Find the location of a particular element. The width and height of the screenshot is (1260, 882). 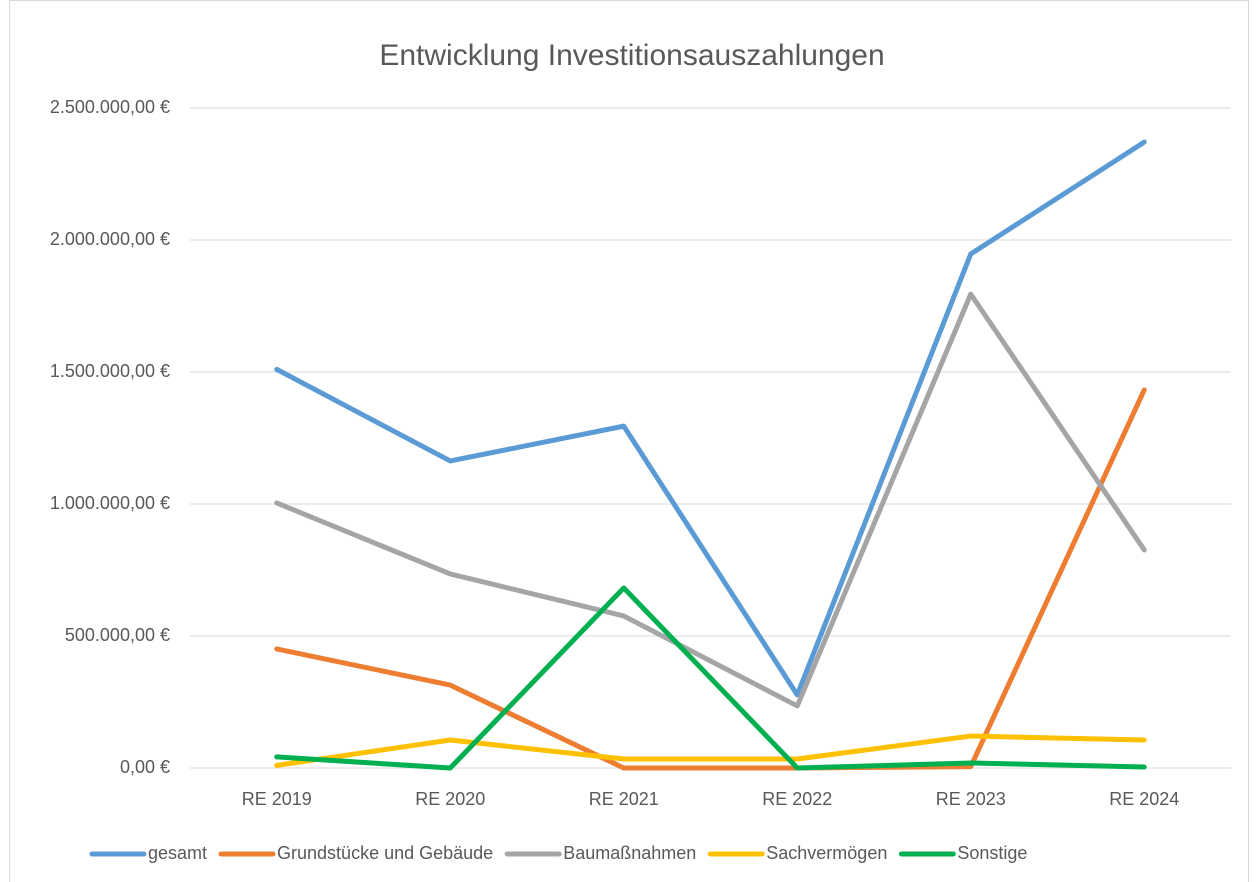

y-tick-label: 500.000,00 € is located at coordinates (117, 635).